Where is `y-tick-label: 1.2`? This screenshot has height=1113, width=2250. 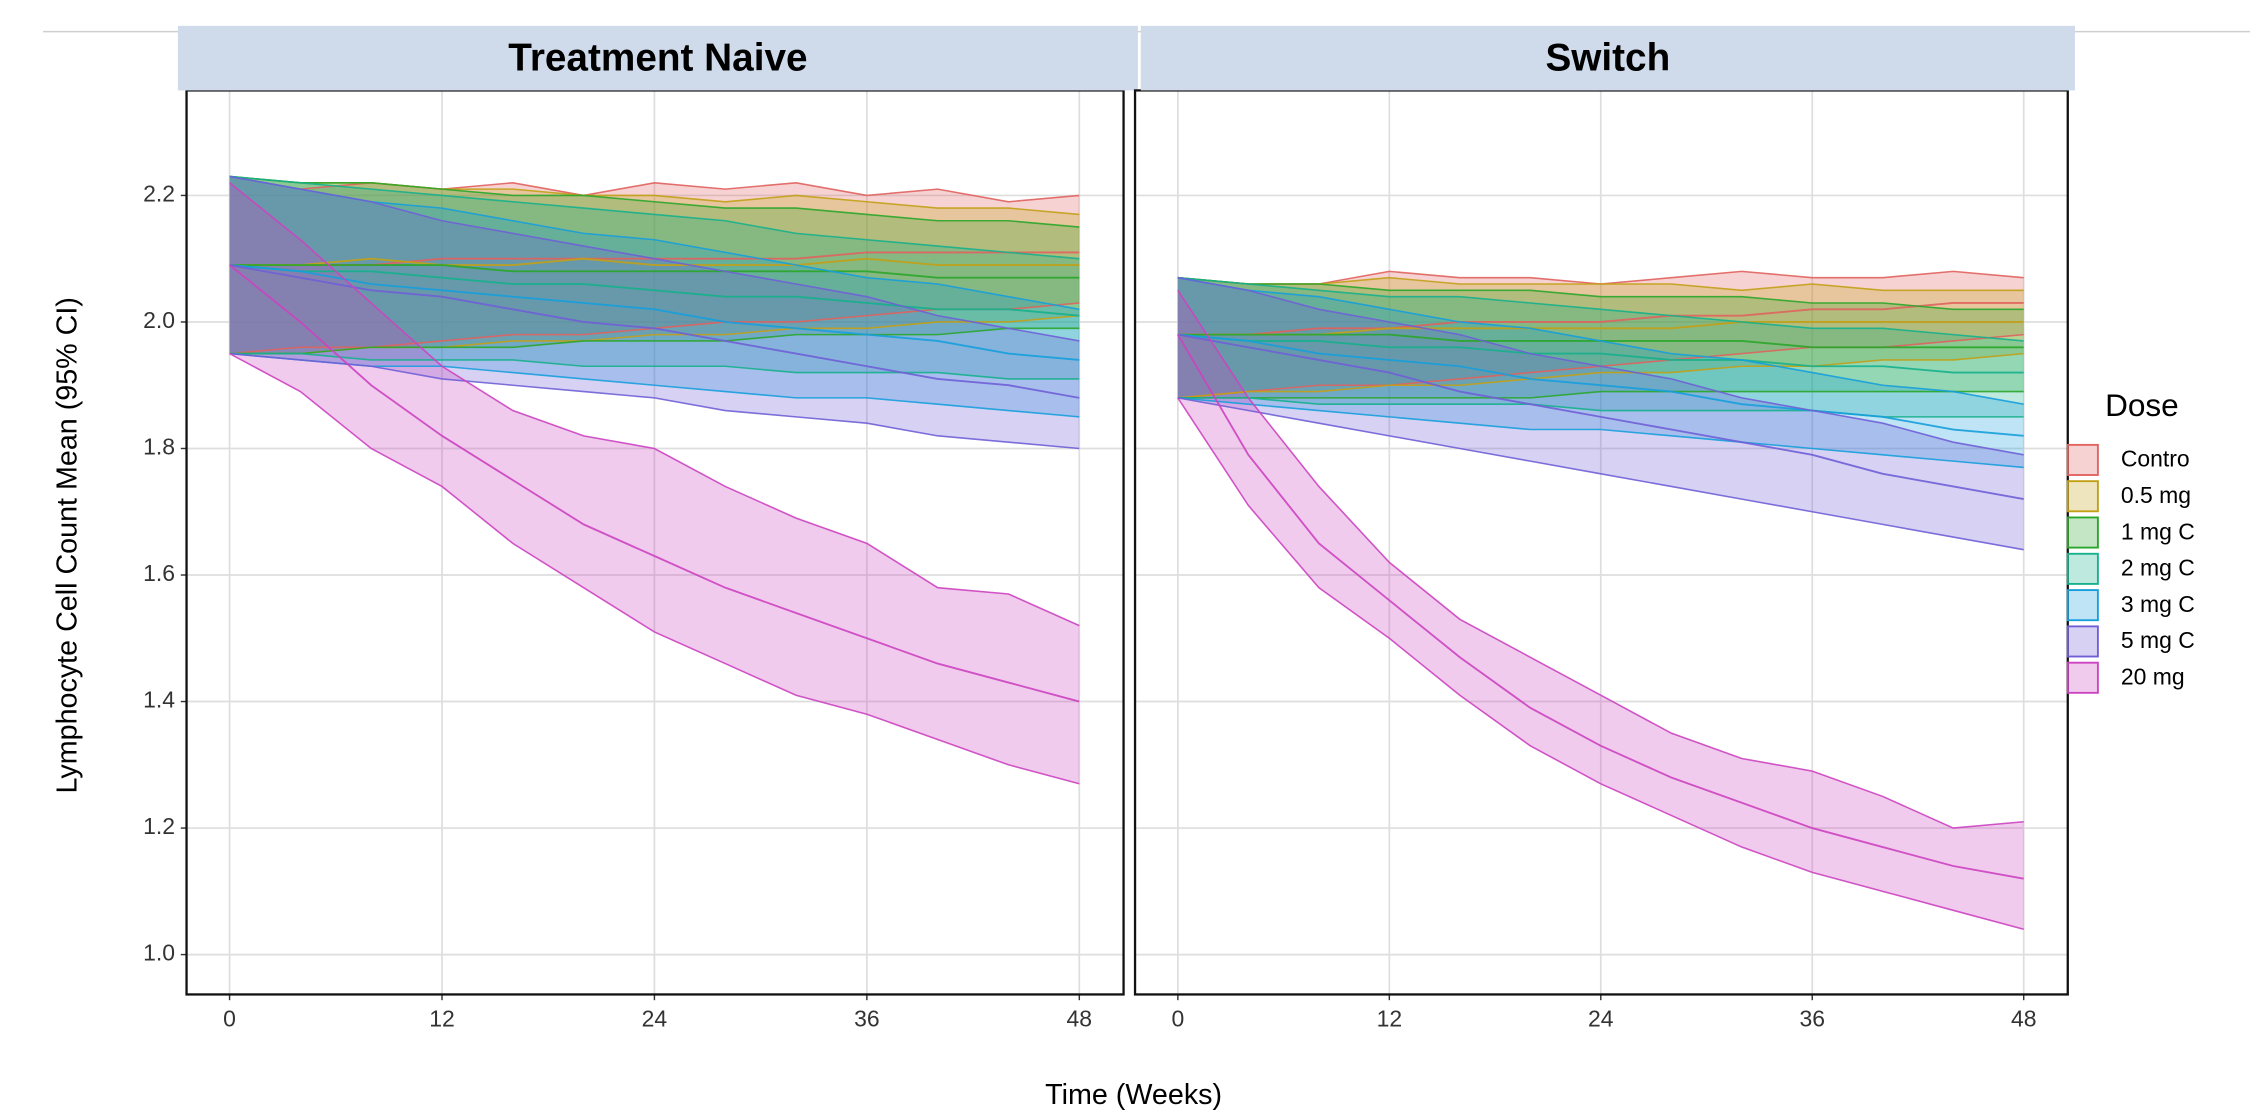 y-tick-label: 1.2 is located at coordinates (159, 826).